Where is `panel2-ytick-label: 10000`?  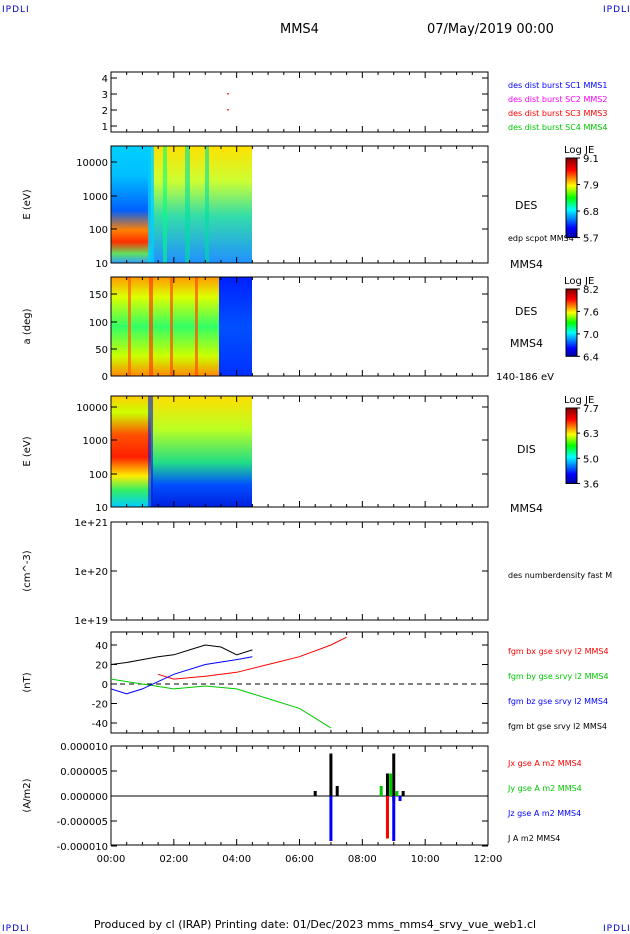
panel2-ytick-label: 10000 is located at coordinates (92, 163).